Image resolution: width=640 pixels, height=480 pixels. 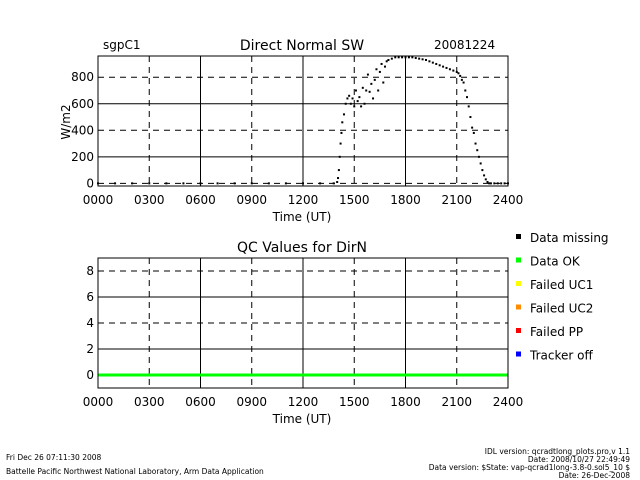 What do you see at coordinates (561, 309) in the screenshot?
I see `legend-label: Failed UC2` at bounding box center [561, 309].